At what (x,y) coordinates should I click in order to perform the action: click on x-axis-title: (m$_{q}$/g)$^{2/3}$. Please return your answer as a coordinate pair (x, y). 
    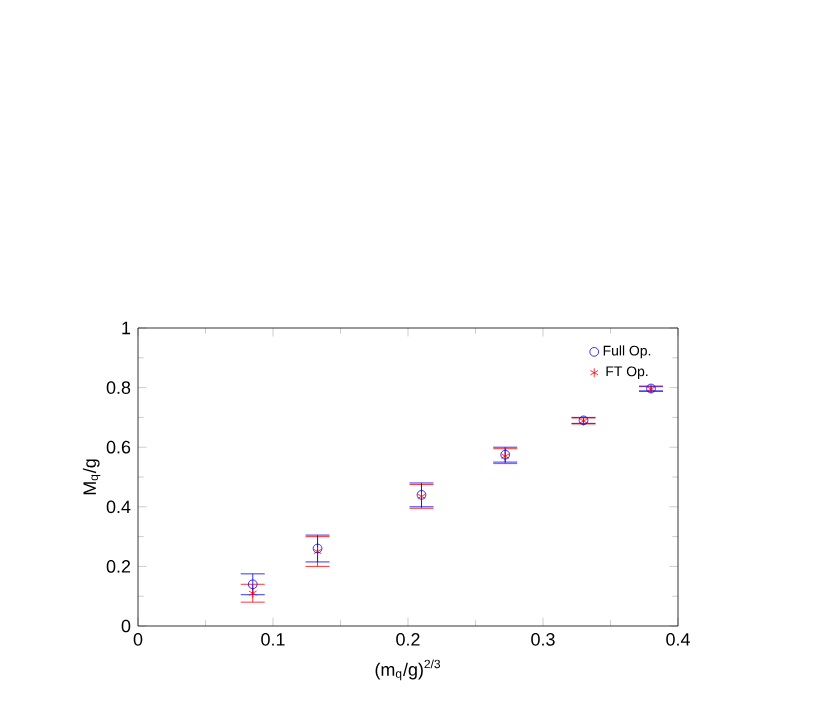
    Looking at the image, I should click on (408, 670).